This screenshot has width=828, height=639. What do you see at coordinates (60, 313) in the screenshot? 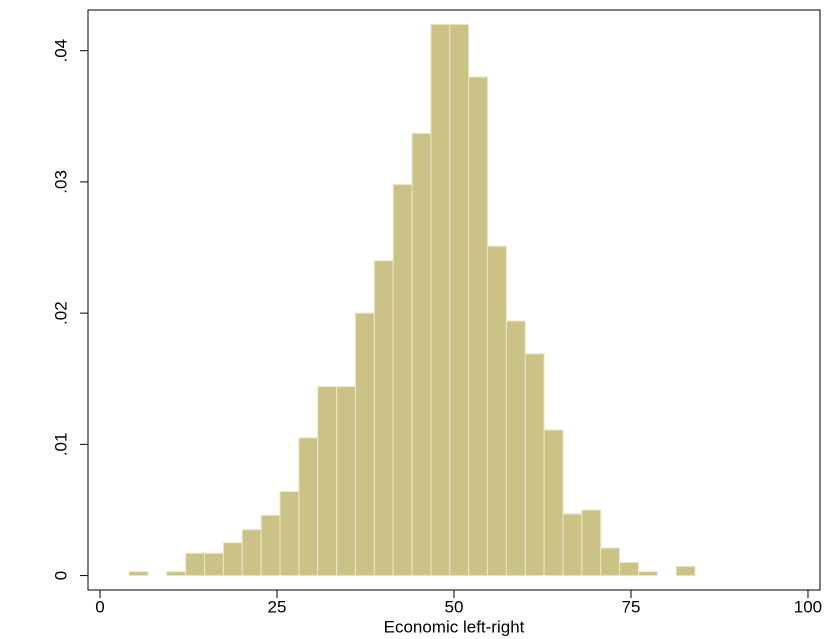
I see `y-tick-label: .02` at bounding box center [60, 313].